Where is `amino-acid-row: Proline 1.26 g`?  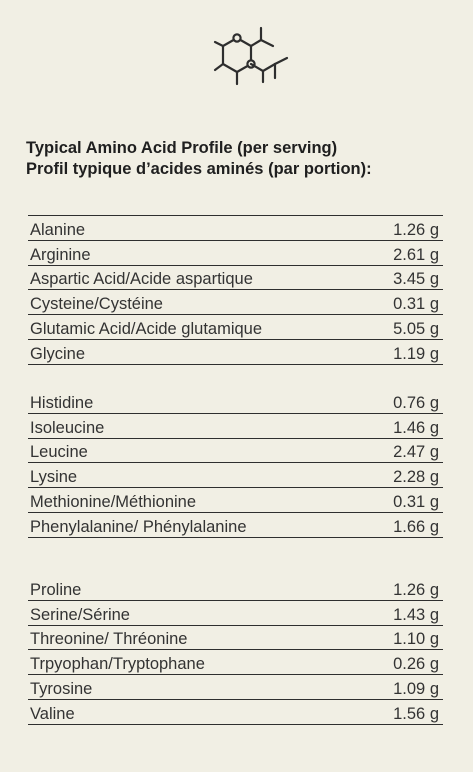 amino-acid-row: Proline 1.26 g is located at coordinates (235, 588).